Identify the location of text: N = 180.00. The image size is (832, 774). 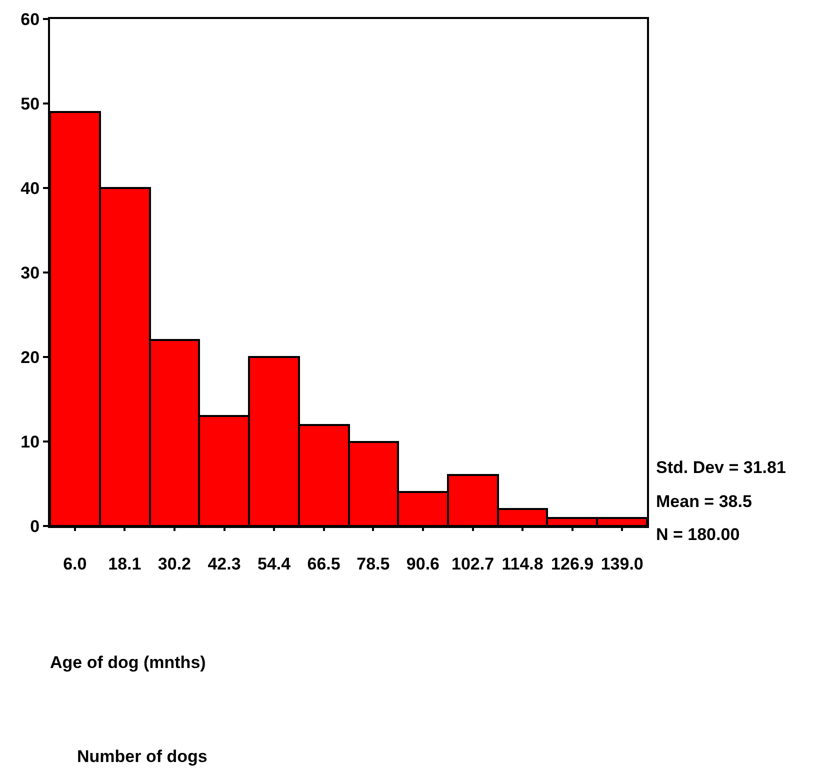
(698, 534).